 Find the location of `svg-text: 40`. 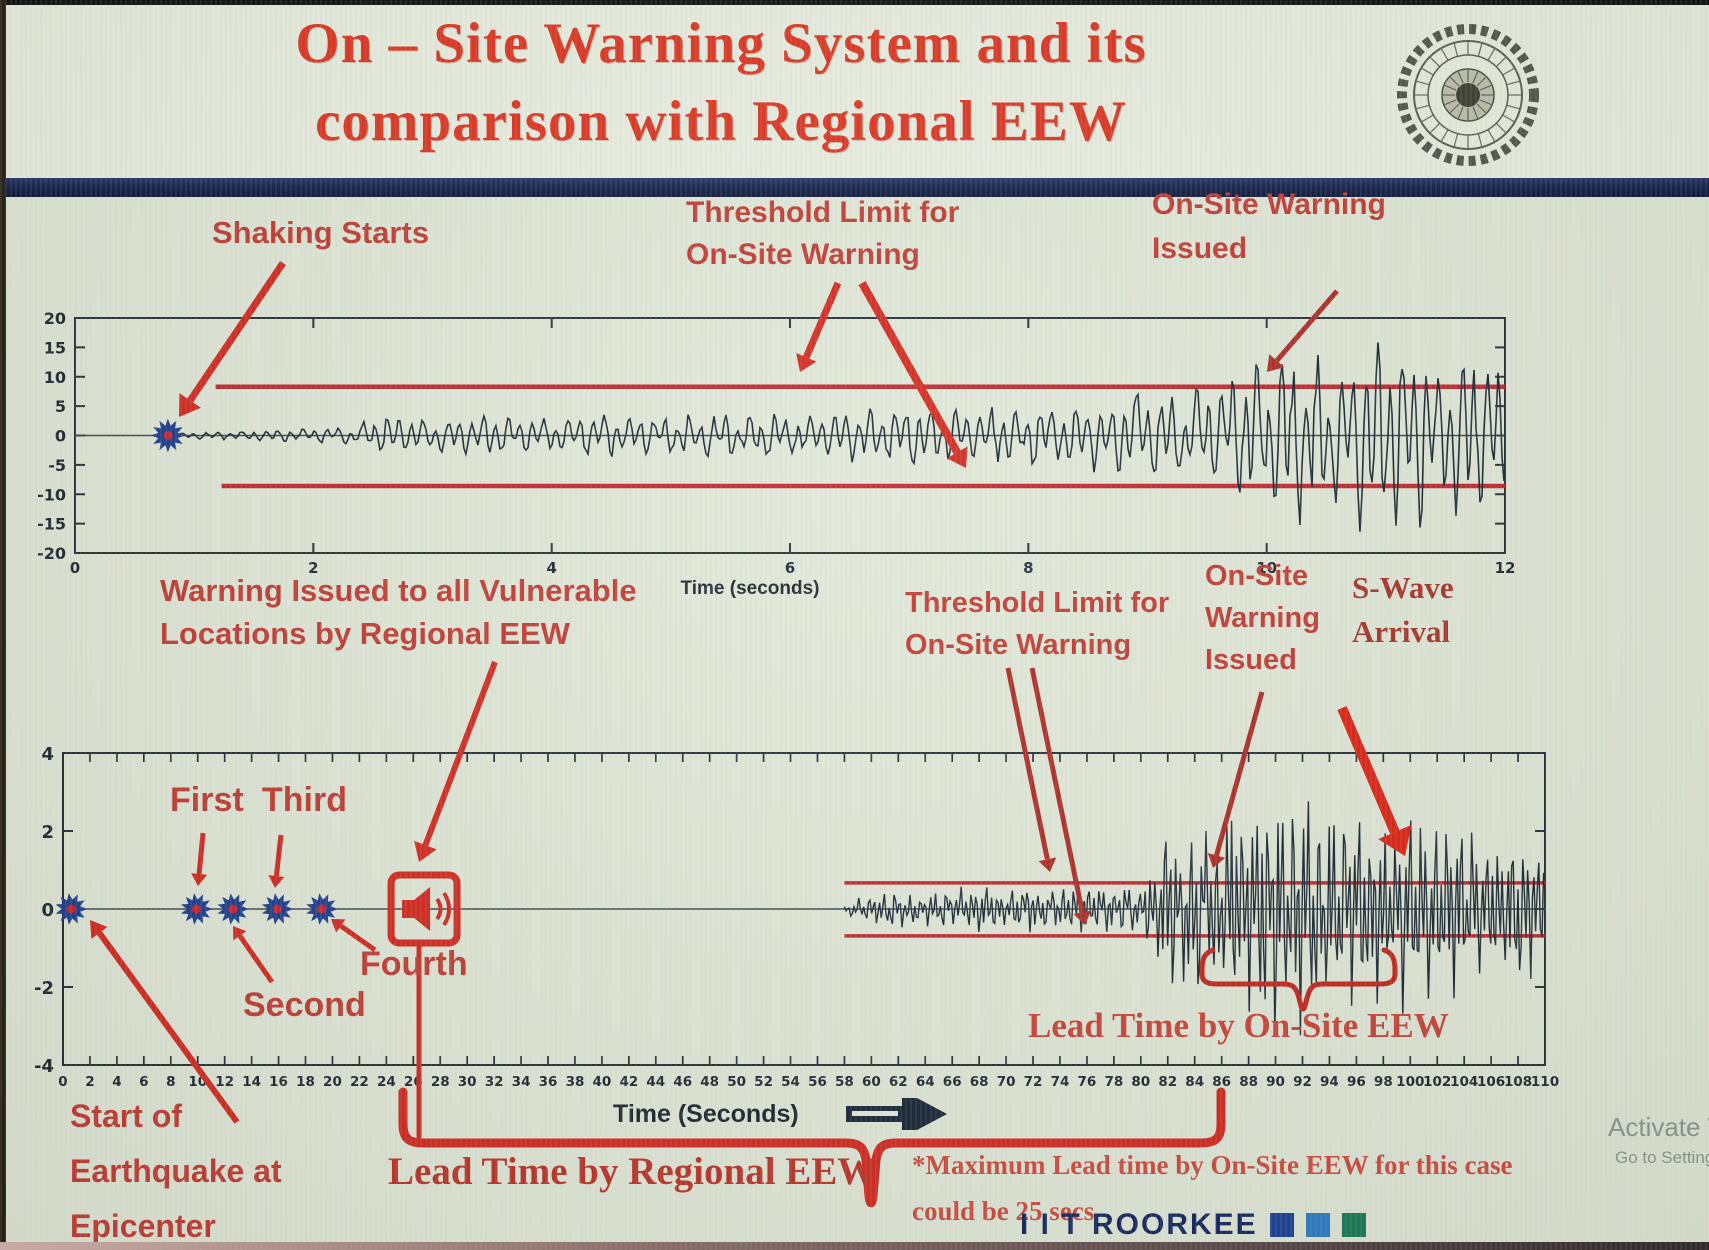

svg-text: 40 is located at coordinates (602, 1082).